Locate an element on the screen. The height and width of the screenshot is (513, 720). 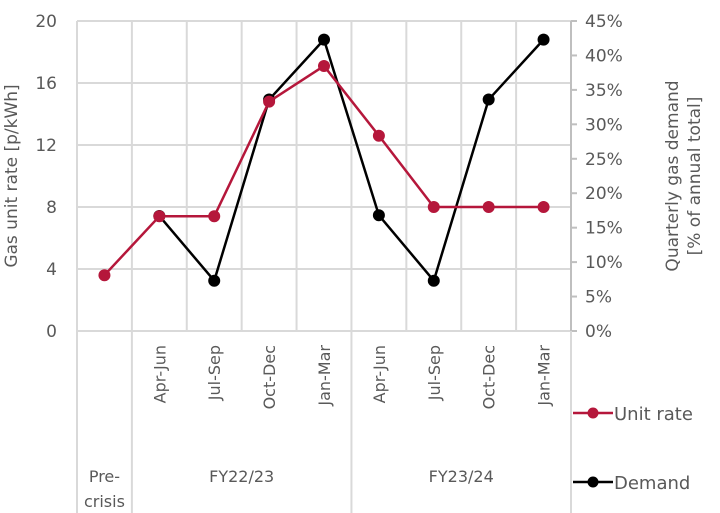
left-tick-label: 4 is located at coordinates (51, 270).